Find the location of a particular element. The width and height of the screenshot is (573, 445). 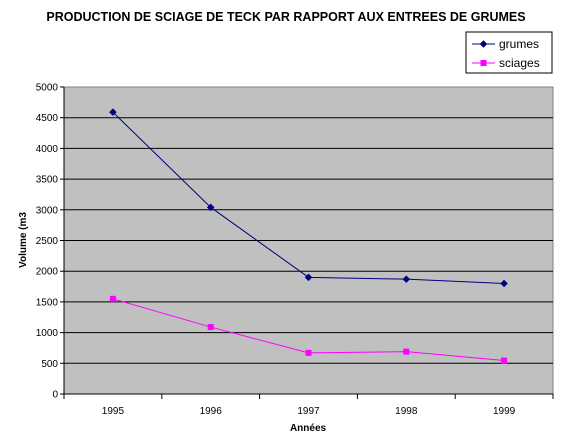

series-sciages is located at coordinates (308, 329).